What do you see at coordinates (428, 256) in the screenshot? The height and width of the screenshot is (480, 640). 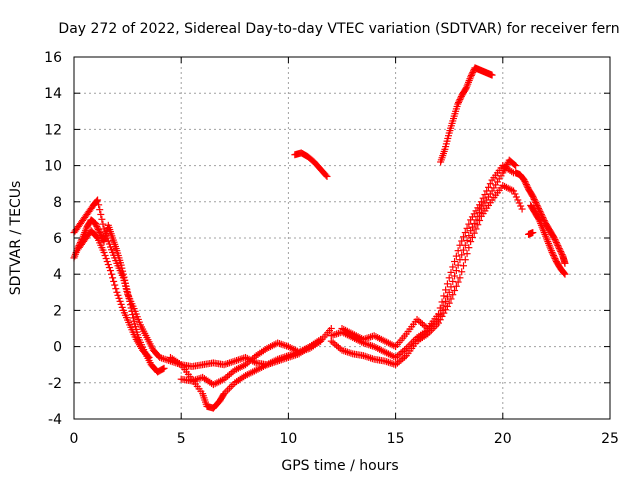 I see `series-sat-track-h` at bounding box center [428, 256].